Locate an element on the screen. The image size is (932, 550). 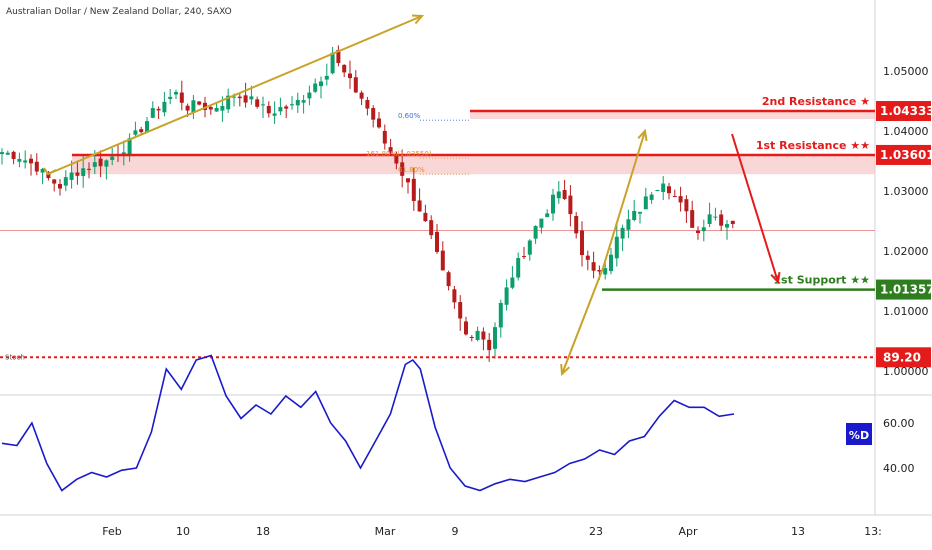
fib-label: 61.80% is located at coordinates (411, 170).